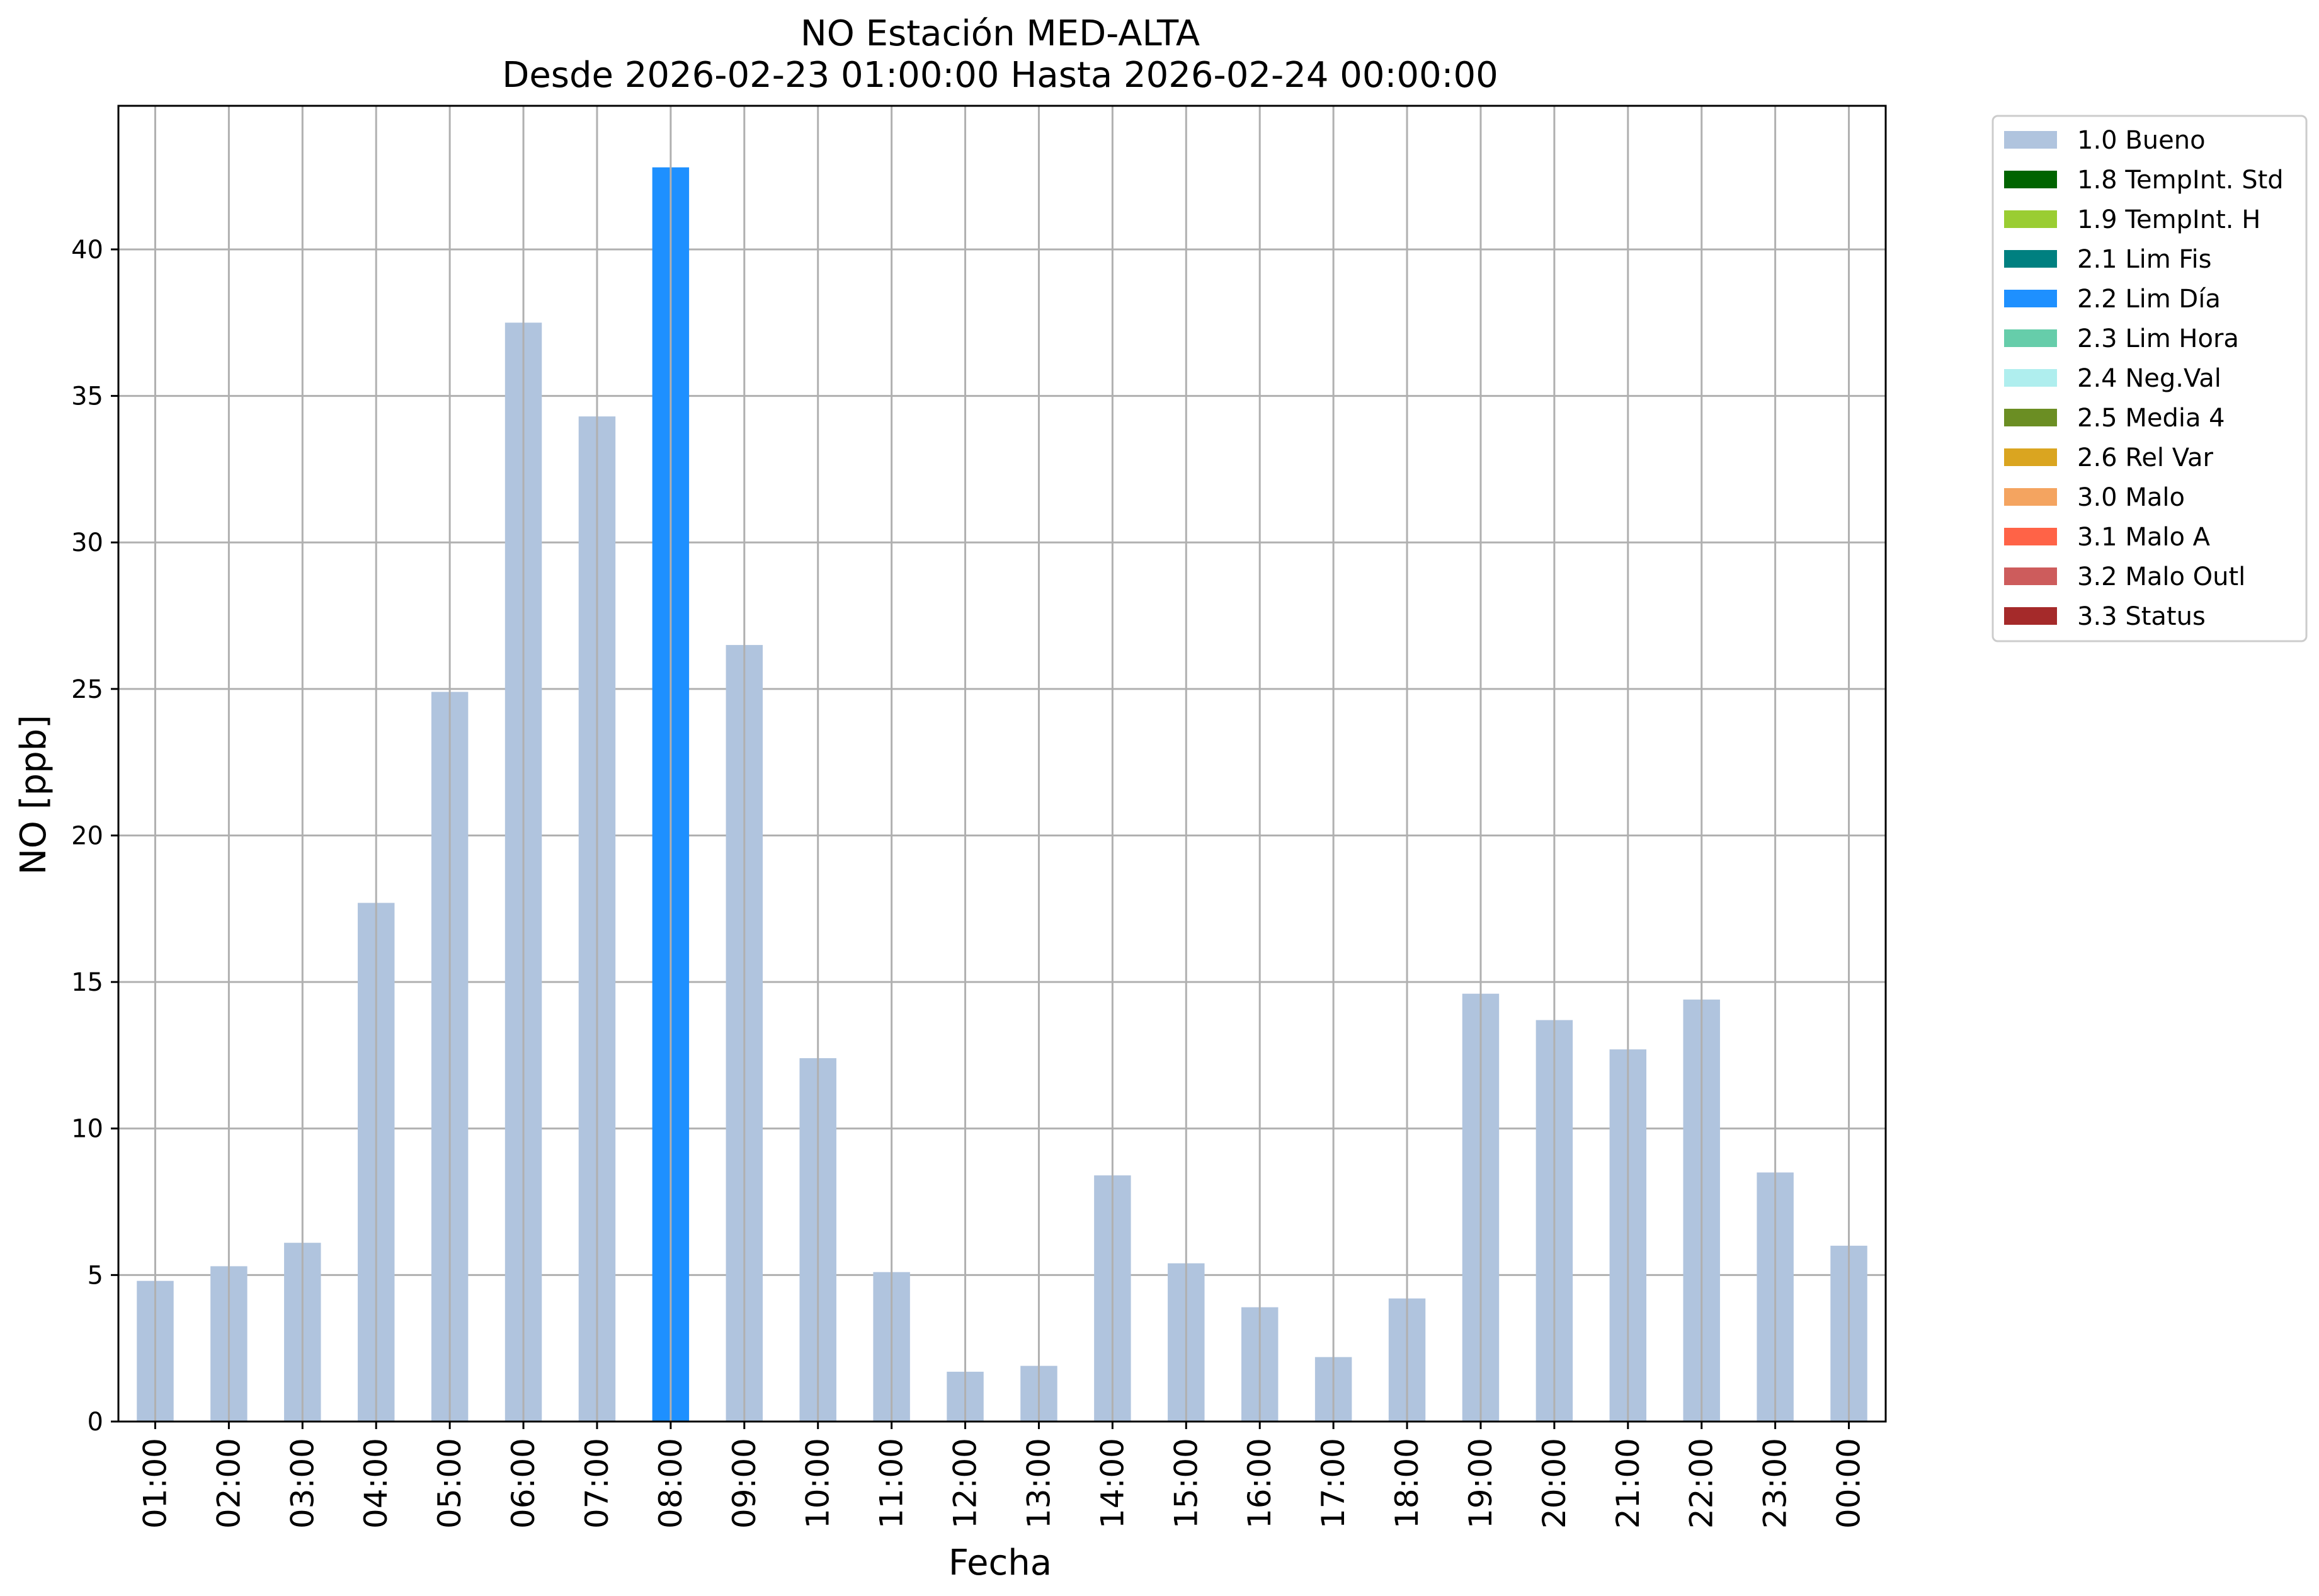  What do you see at coordinates (1849, 1483) in the screenshot?
I see `x-tick-label-0000: 00:00` at bounding box center [1849, 1483].